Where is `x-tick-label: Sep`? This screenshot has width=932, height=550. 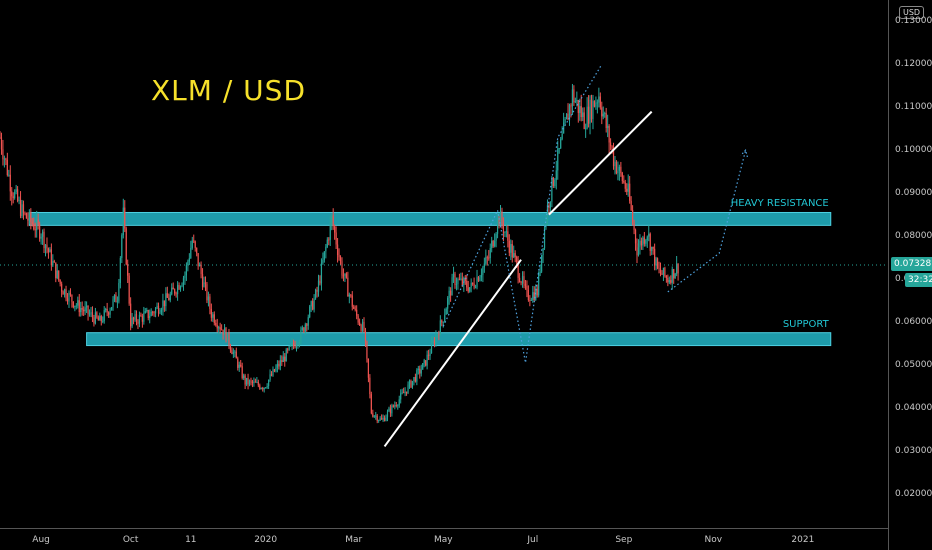
x-tick-label: Sep is located at coordinates (624, 540).